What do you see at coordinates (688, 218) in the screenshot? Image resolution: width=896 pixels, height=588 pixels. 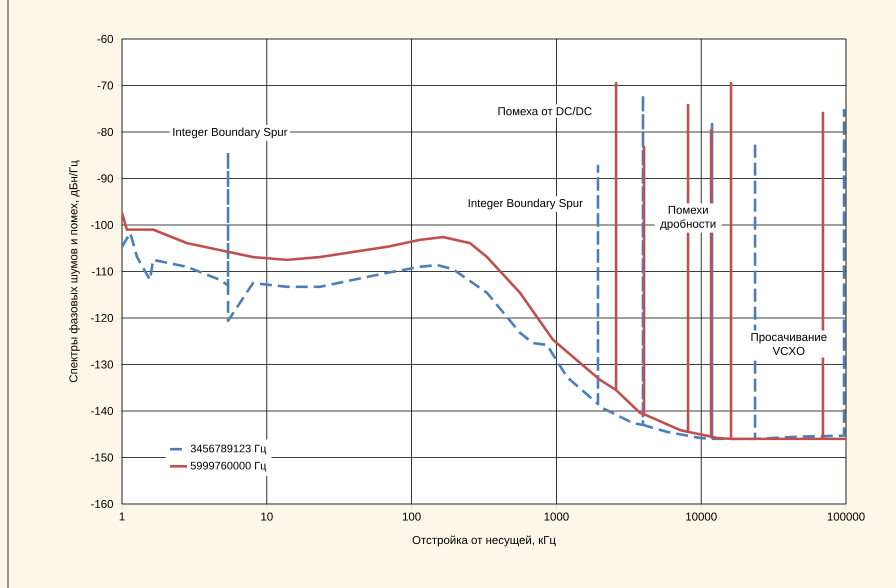 I see `annotation: Помехи дробности` at bounding box center [688, 218].